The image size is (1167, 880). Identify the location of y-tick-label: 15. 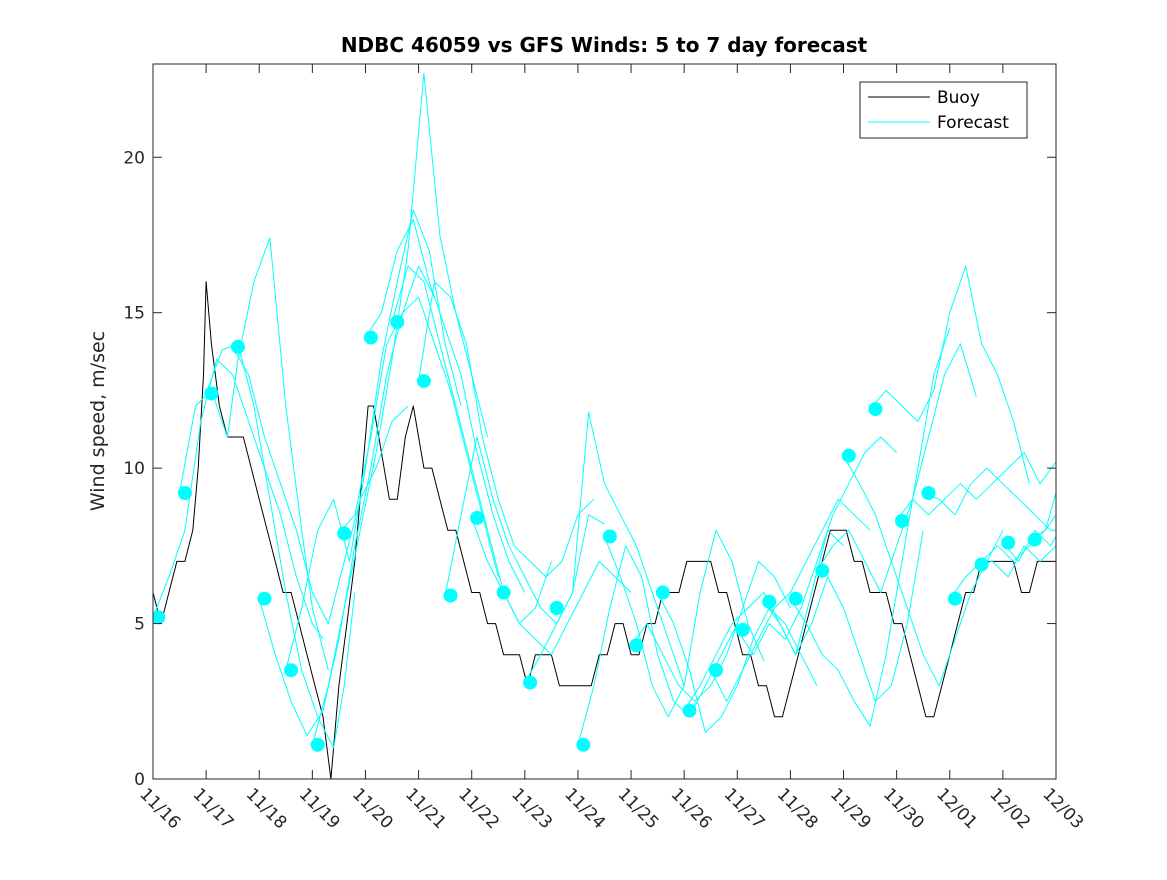
(134, 314).